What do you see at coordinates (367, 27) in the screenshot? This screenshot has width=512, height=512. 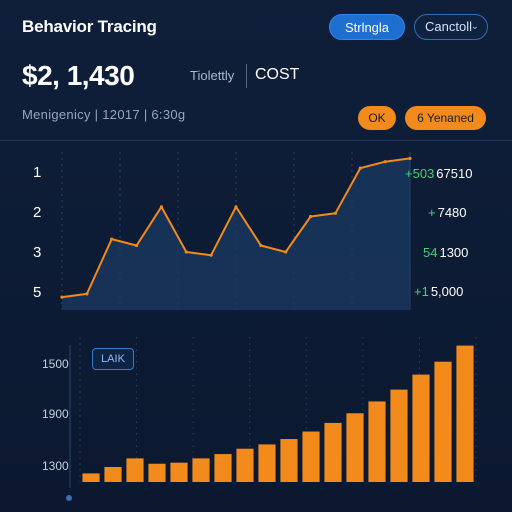 I see `primary-button: Strlngla` at bounding box center [367, 27].